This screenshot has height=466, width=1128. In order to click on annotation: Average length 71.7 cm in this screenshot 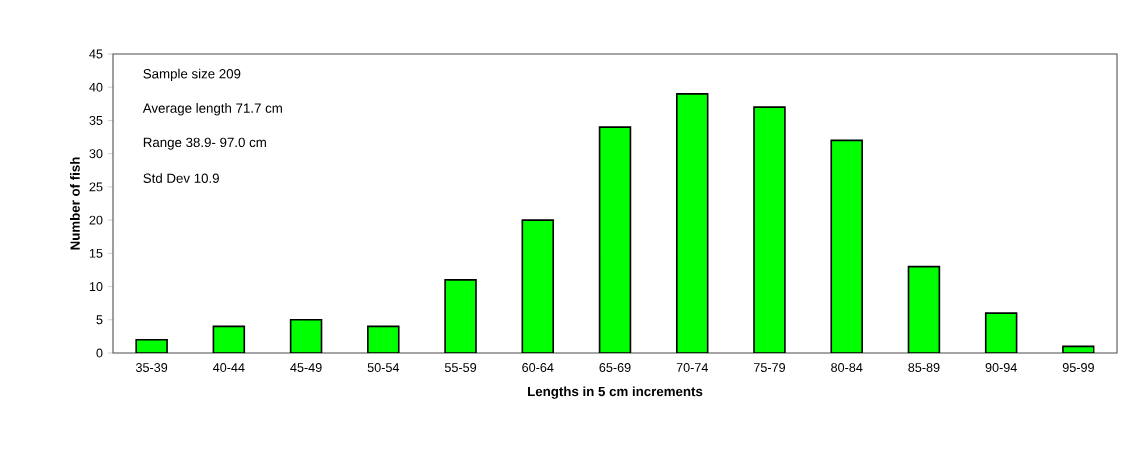, I will do `click(212, 109)`.